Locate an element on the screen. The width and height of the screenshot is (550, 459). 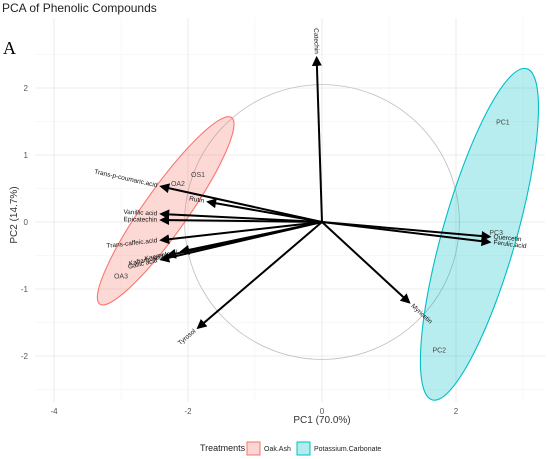
legend-key-potassium-carbonate is located at coordinates (303, 448).